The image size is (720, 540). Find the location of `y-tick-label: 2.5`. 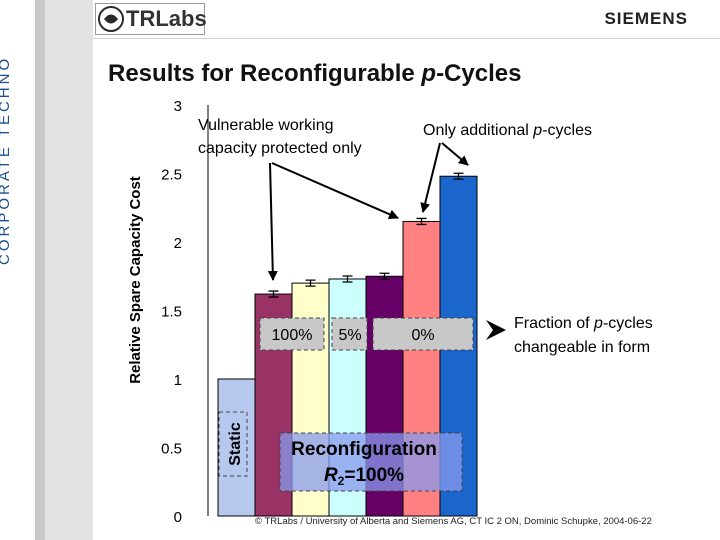

y-tick-label: 2.5 is located at coordinates (171, 175).